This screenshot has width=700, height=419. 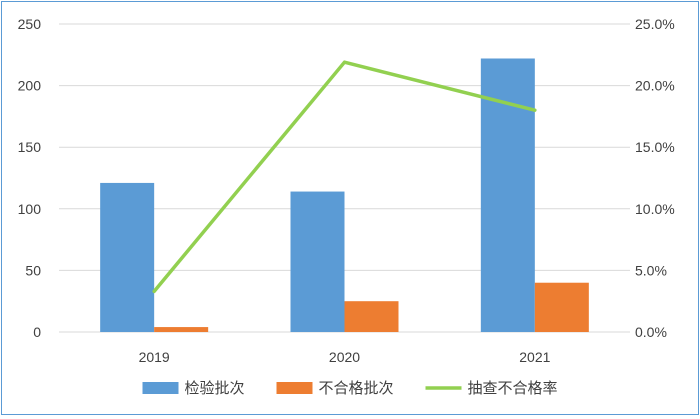 I want to click on legend-item-检验批次: 检验批次, so click(x=194, y=388).